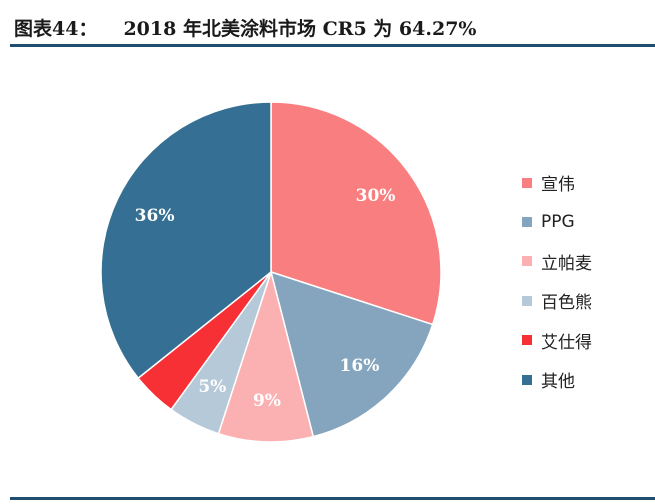  Describe the element at coordinates (212, 387) in the screenshot. I see `pie-label-3: 5%` at that location.